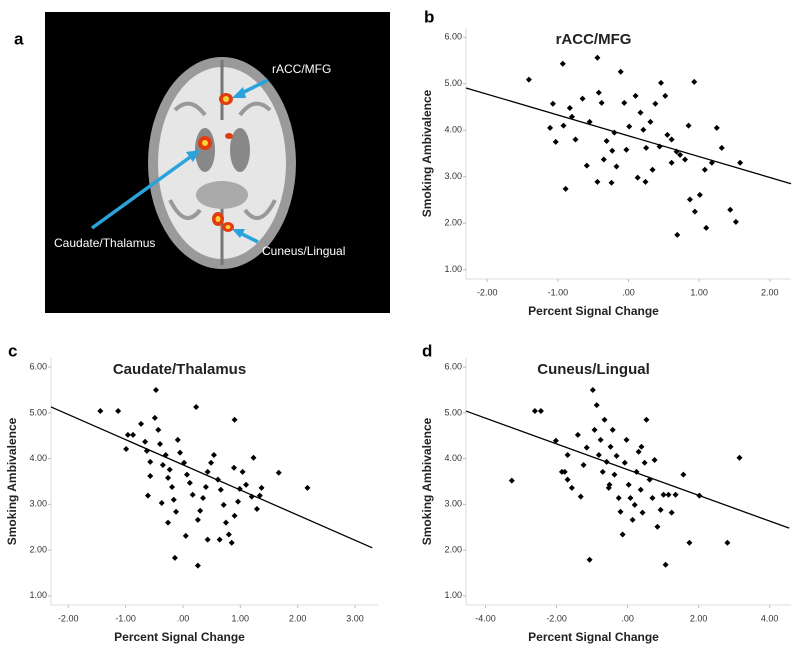  Describe the element at coordinates (453, 223) in the screenshot. I see `y-tick-label: 2.00` at that location.